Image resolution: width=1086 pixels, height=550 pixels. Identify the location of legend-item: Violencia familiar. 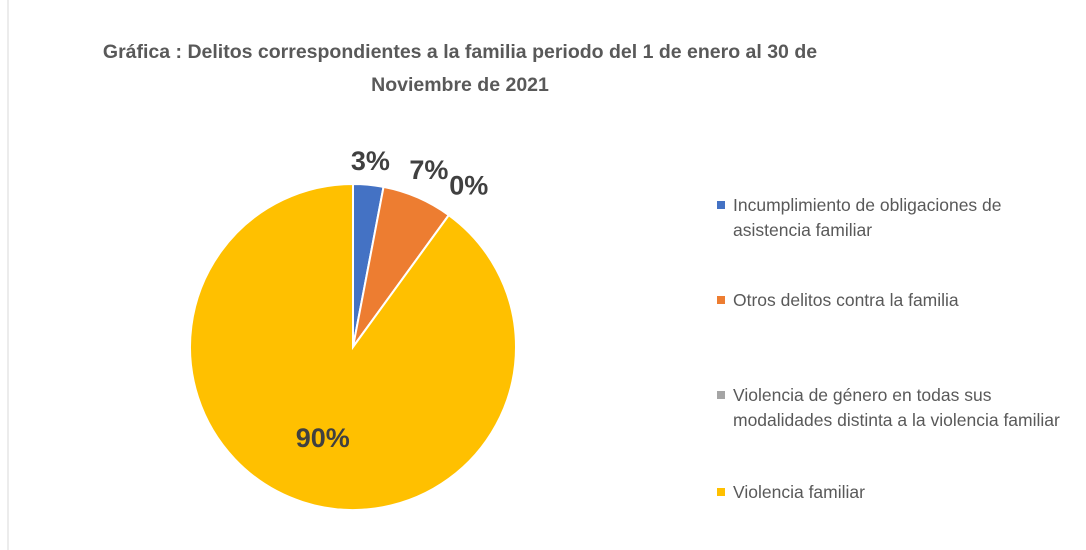
(890, 492).